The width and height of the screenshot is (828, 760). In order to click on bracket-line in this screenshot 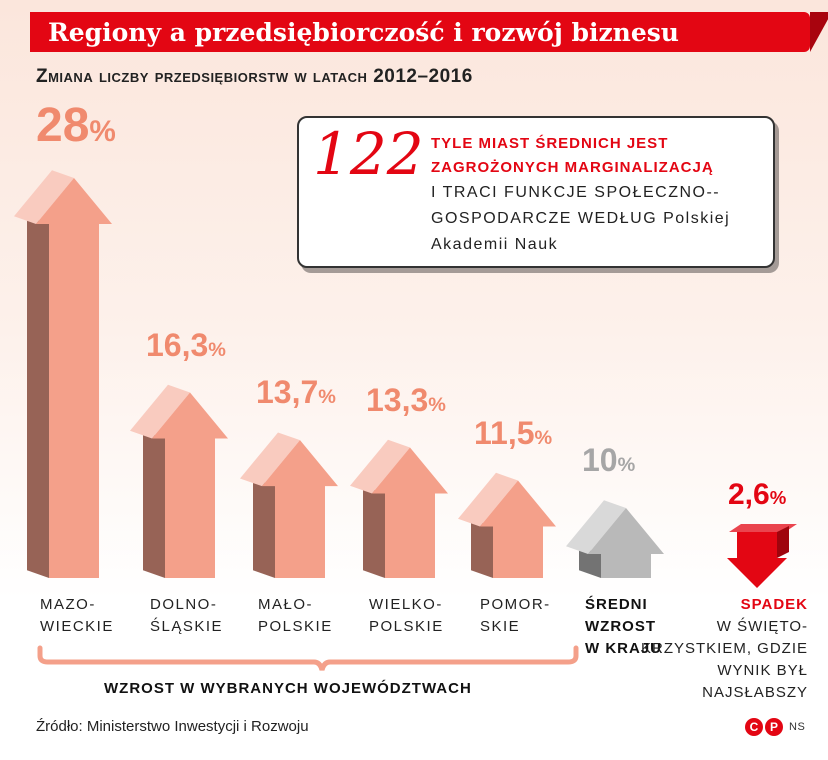, I will do `click(308, 658)`.